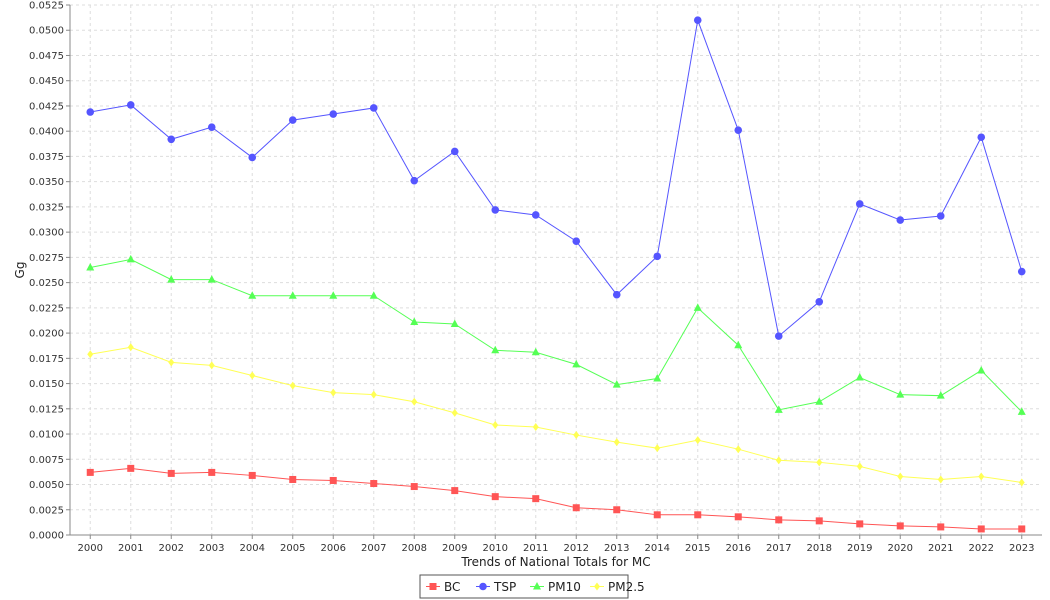  Describe the element at coordinates (90, 548) in the screenshot. I see `x-tick-label: 2000` at that location.